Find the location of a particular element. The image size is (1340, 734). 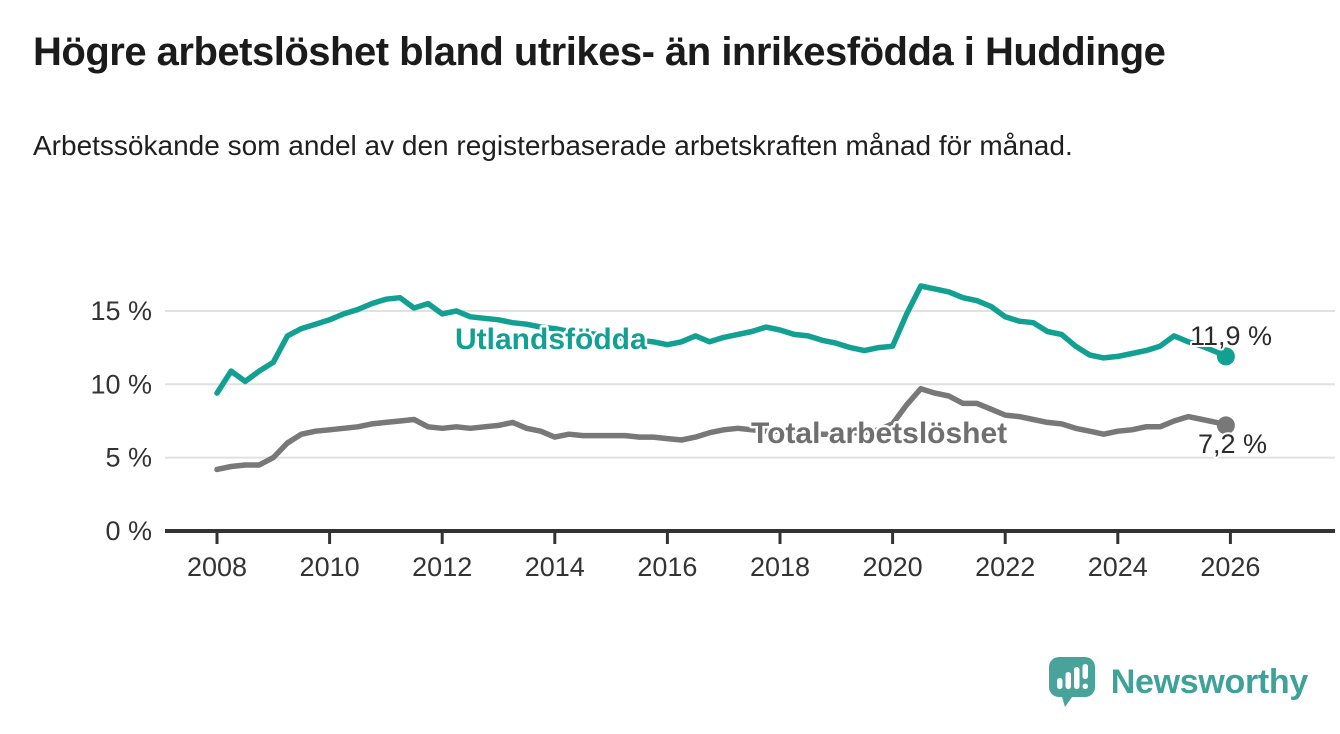

x-tick-label-2010: 2010 is located at coordinates (330, 567).